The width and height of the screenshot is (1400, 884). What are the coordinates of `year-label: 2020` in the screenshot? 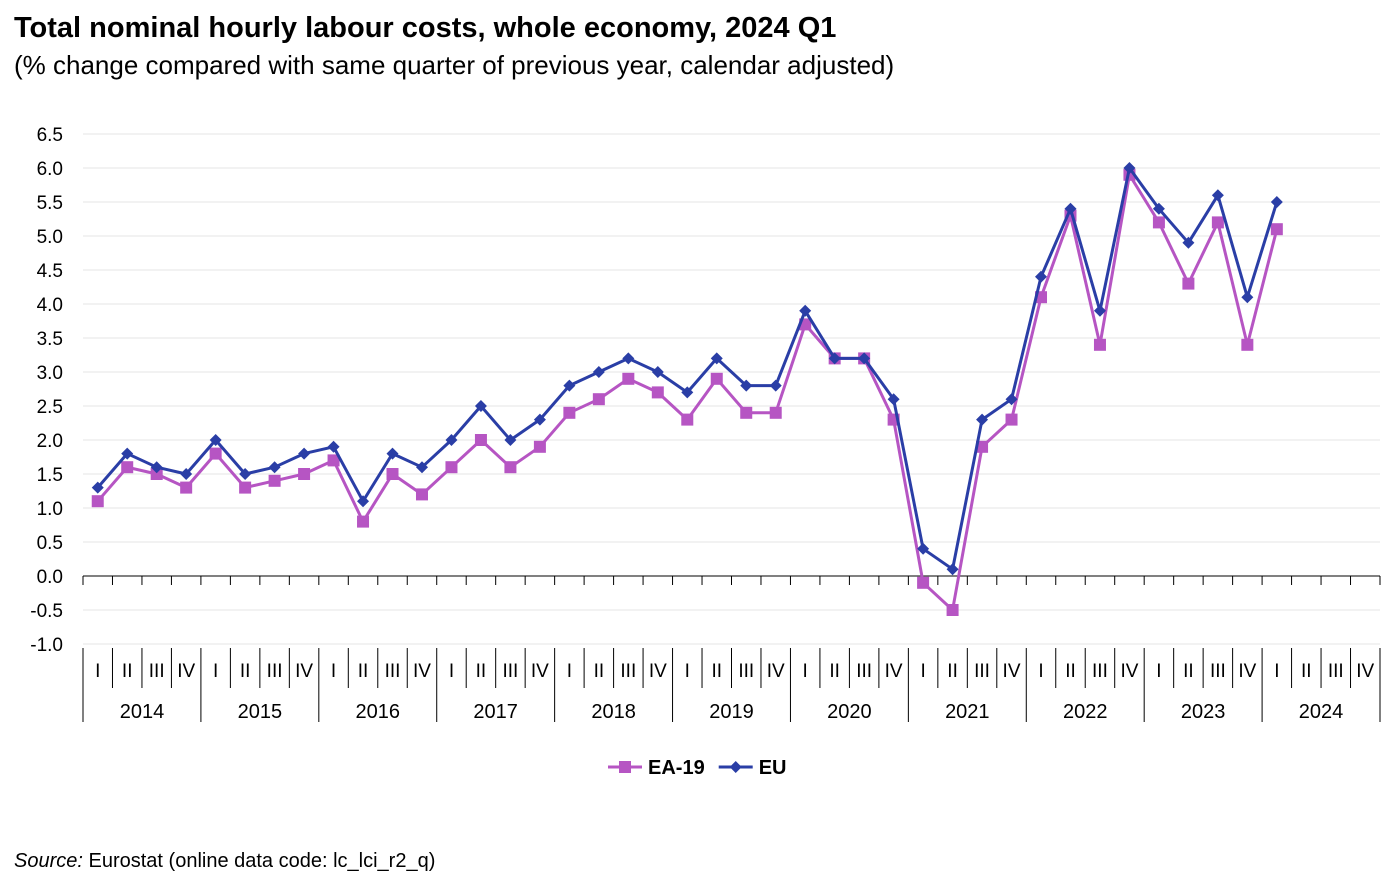 It's located at (849, 712).